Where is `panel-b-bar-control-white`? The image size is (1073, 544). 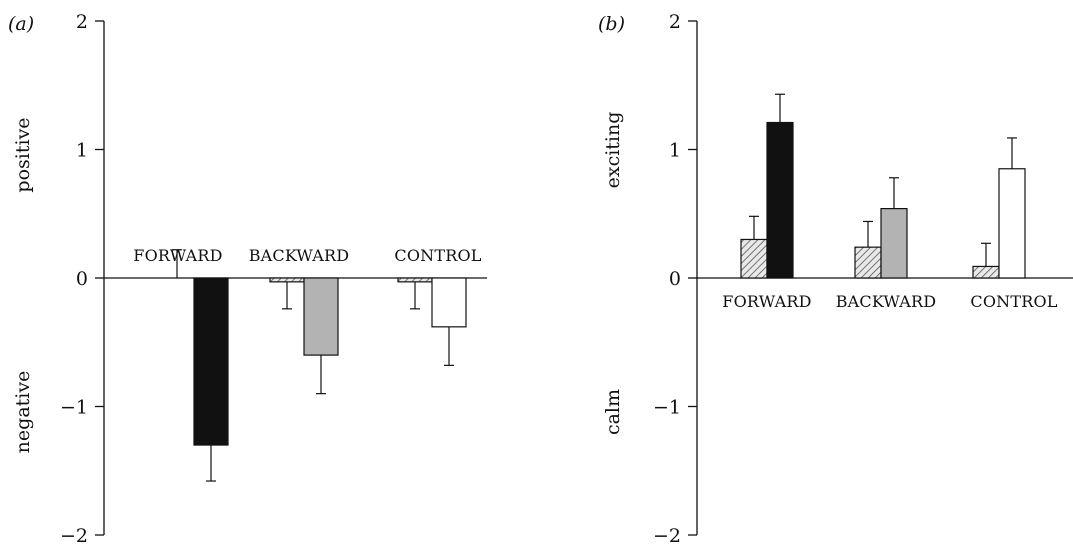
panel-b-bar-control-white is located at coordinates (1012, 223).